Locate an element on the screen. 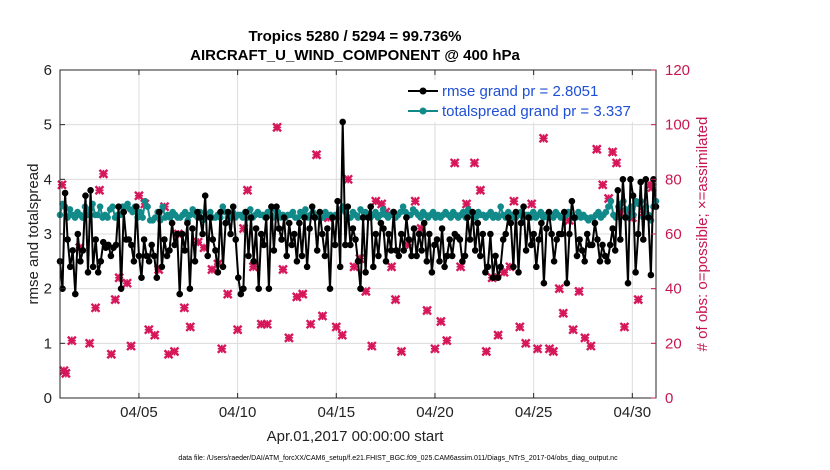 Image resolution: width=830 pixels, height=470 pixels. x-tick-label: 04/05 is located at coordinates (139, 412).